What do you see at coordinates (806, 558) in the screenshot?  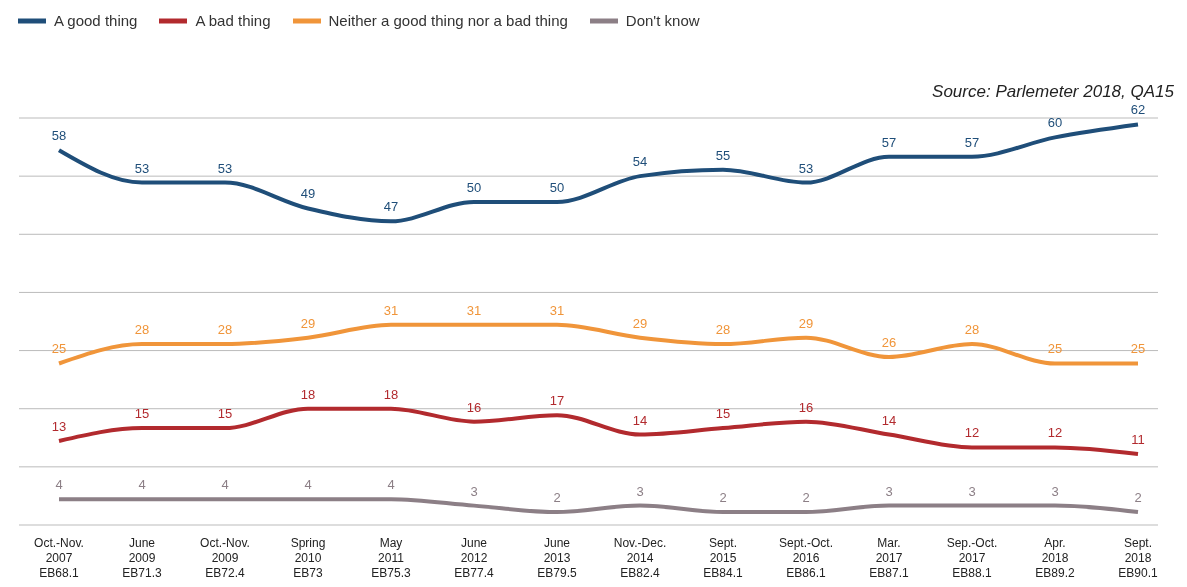 I see `x-tick-label: Sept.-Oct. 2016 EB86.1` at bounding box center [806, 558].